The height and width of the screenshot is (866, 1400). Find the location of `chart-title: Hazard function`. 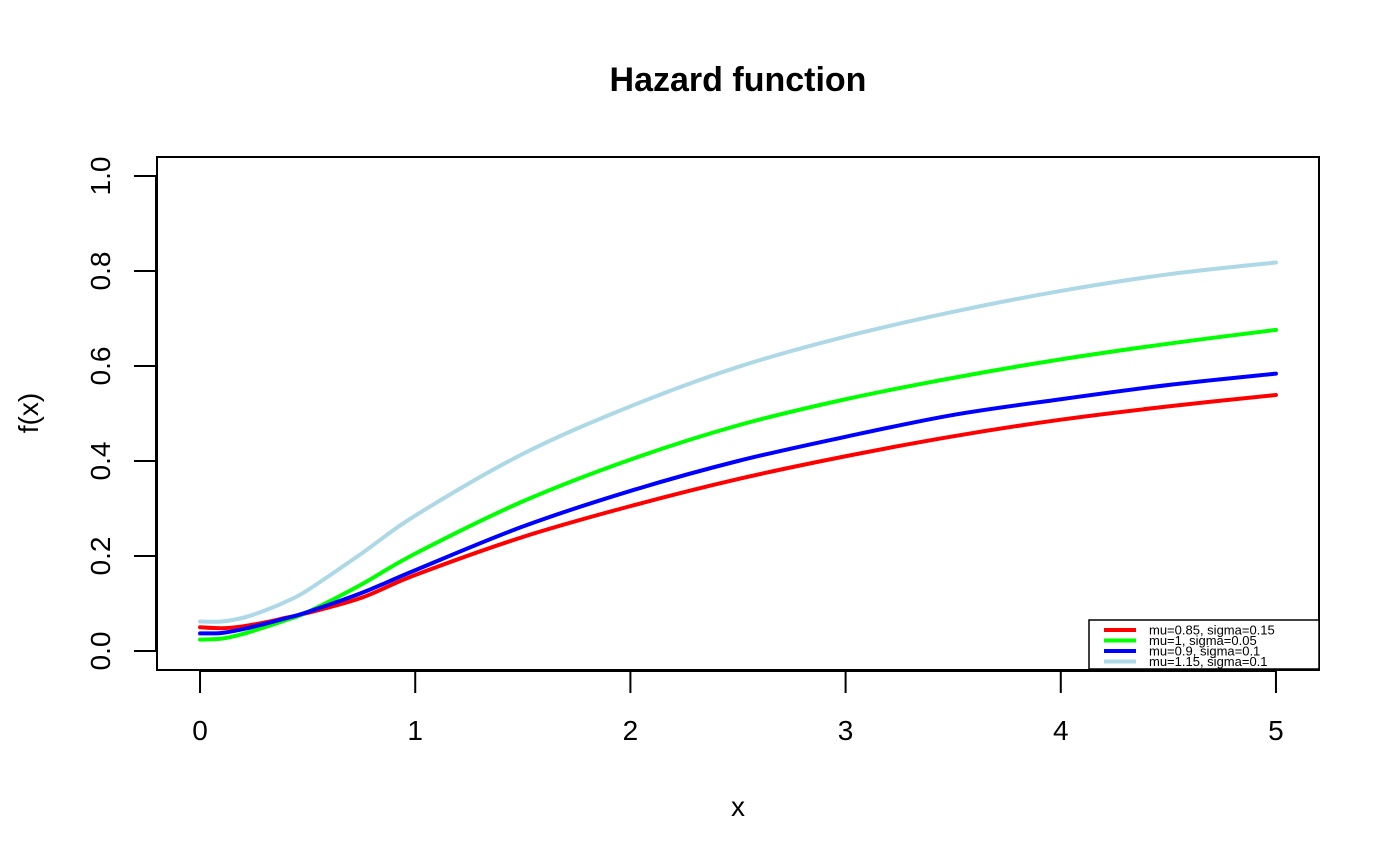

chart-title: Hazard function is located at coordinates (738, 80).